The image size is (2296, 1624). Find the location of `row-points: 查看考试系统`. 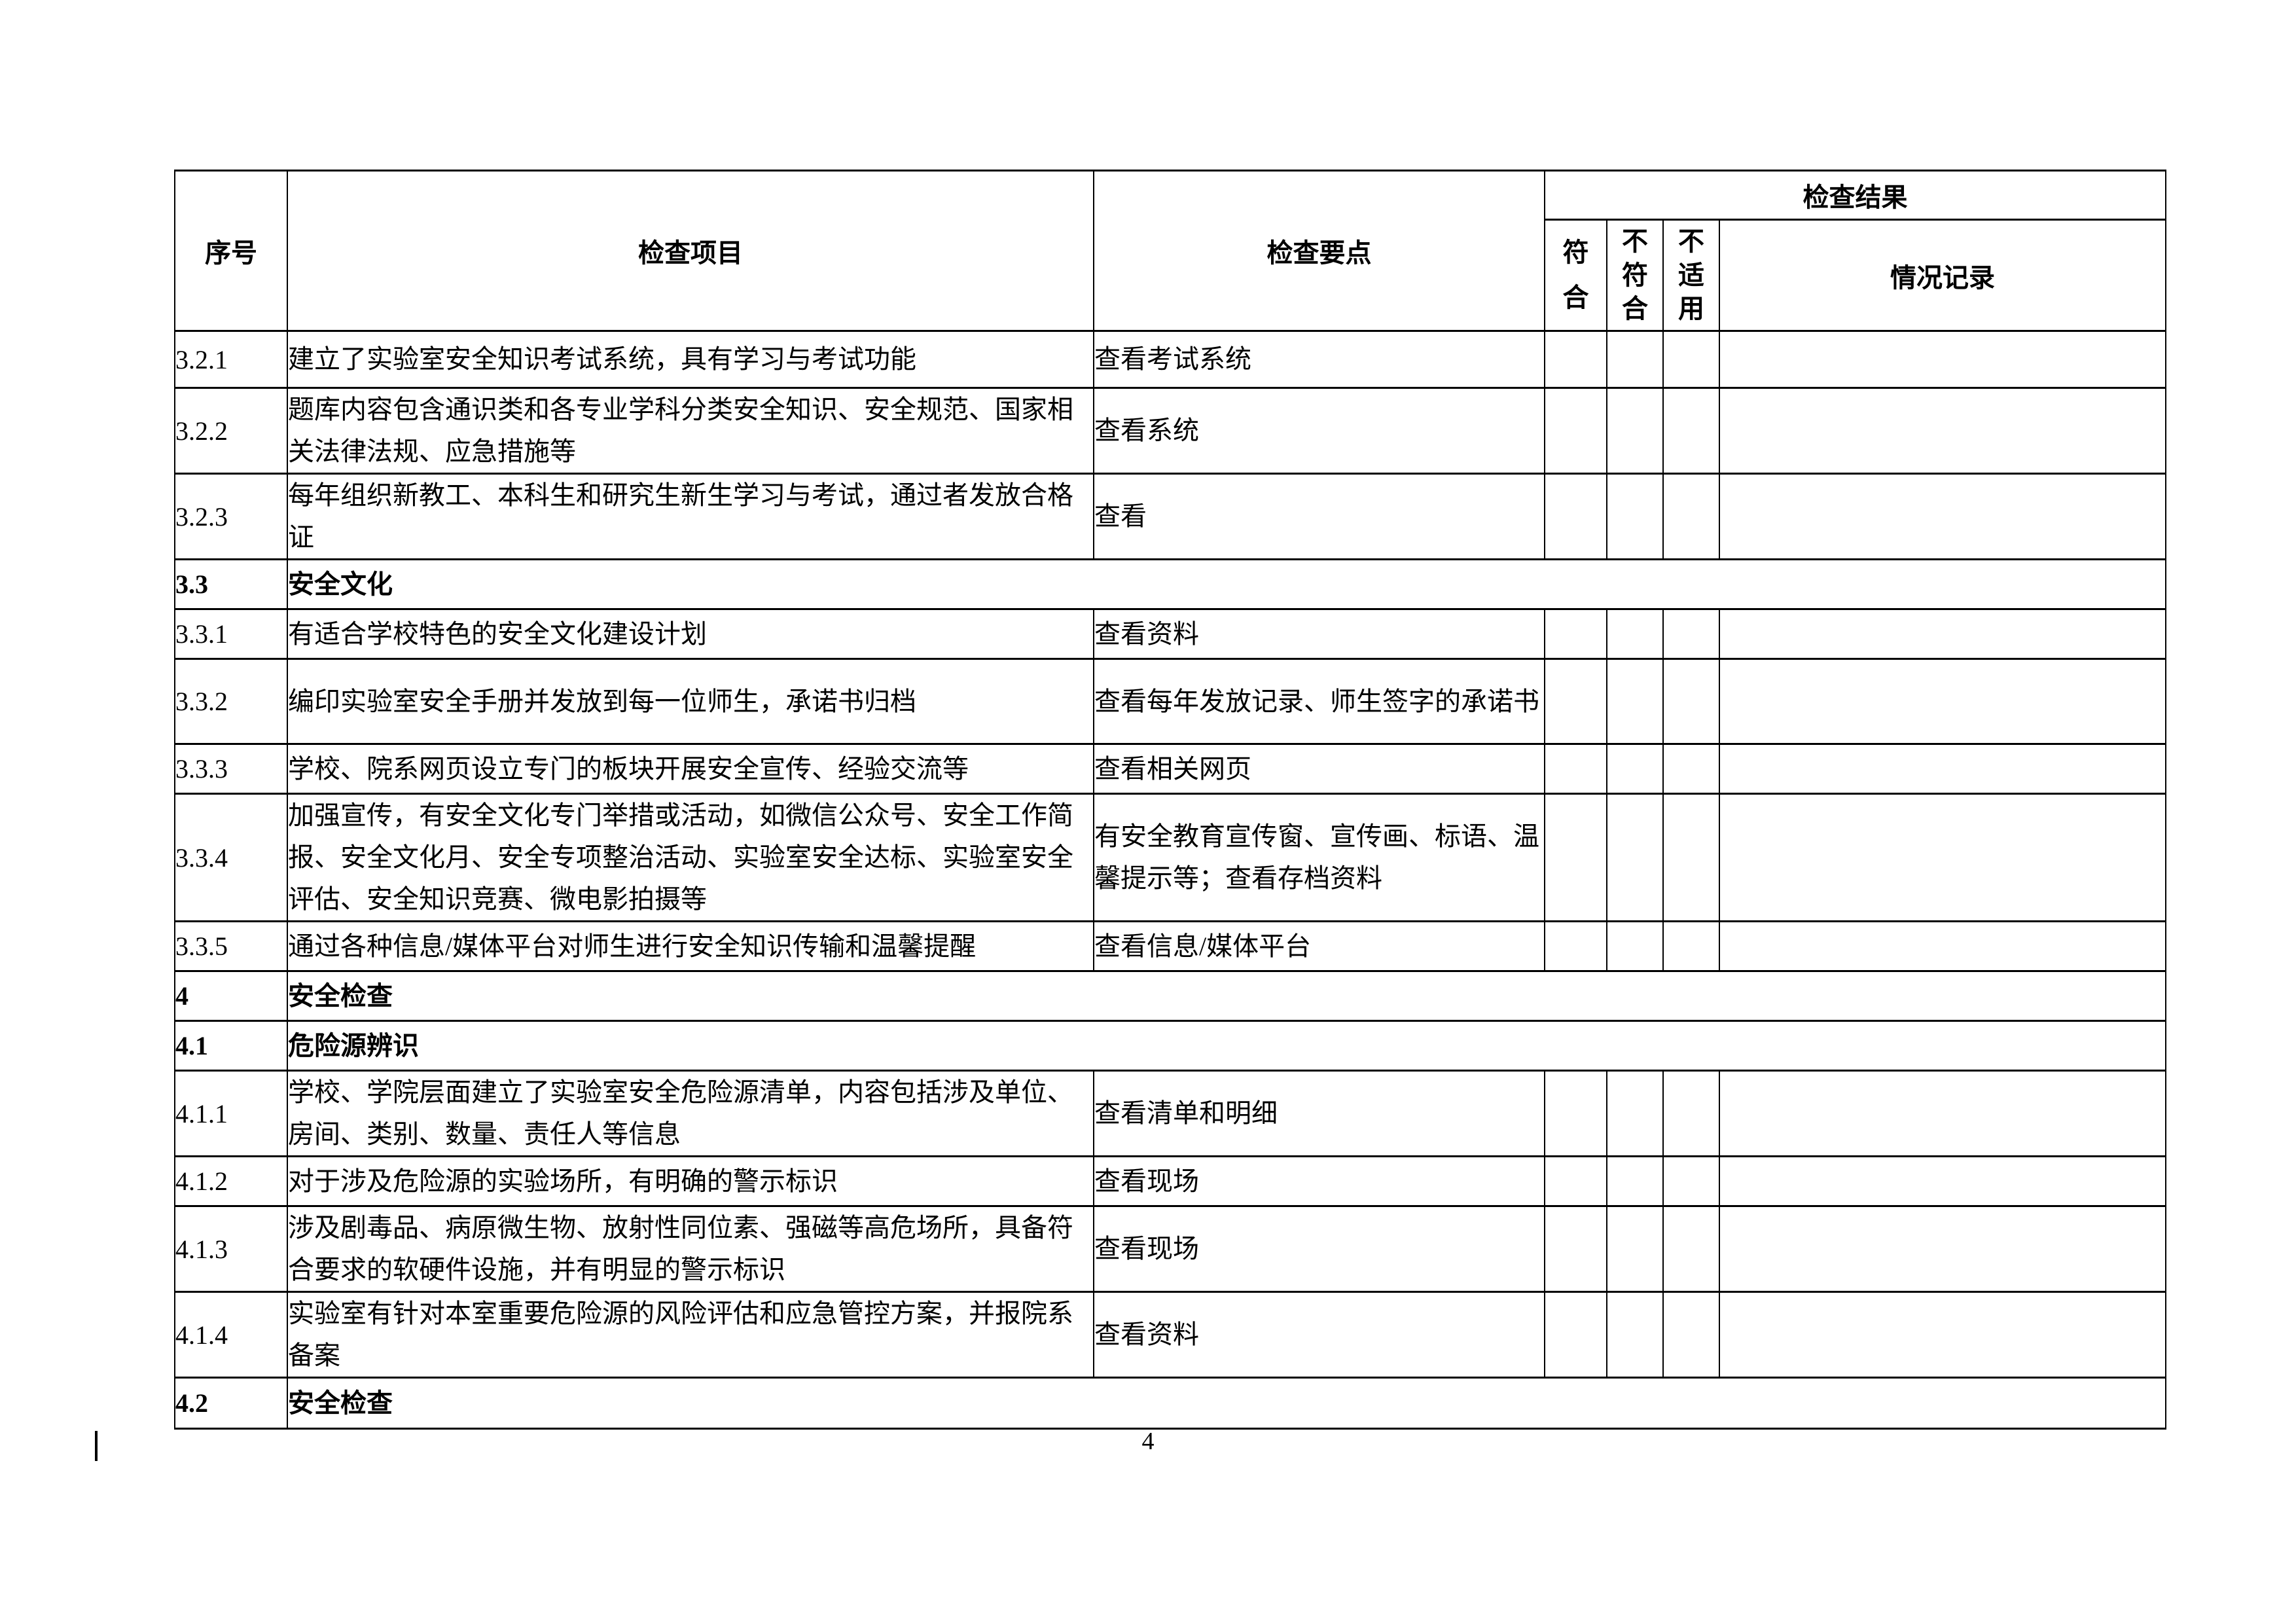

row-points: 查看考试系统 is located at coordinates (1319, 359).